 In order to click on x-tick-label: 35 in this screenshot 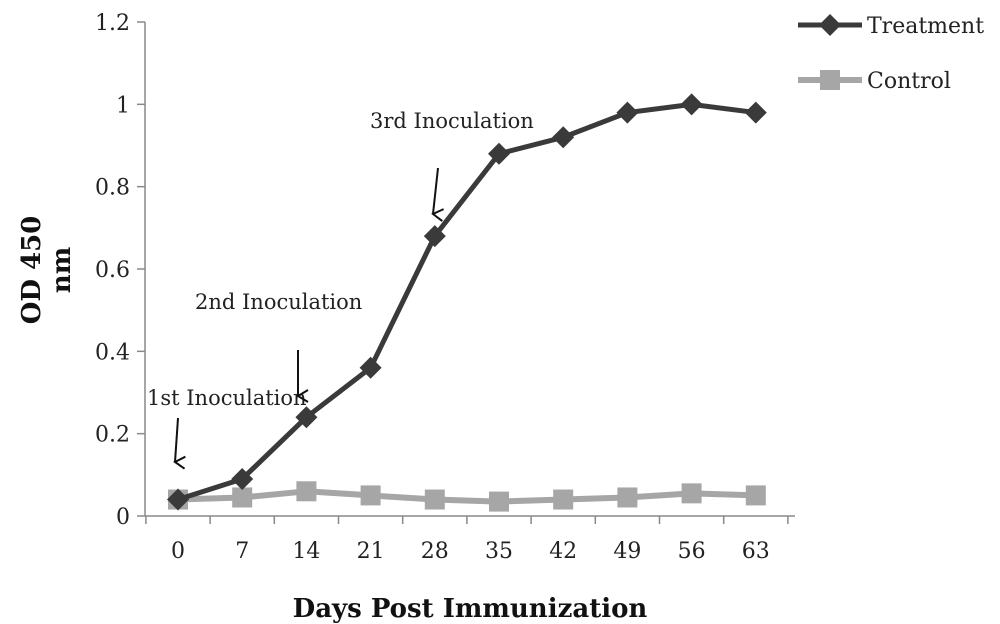, I will do `click(499, 551)`.